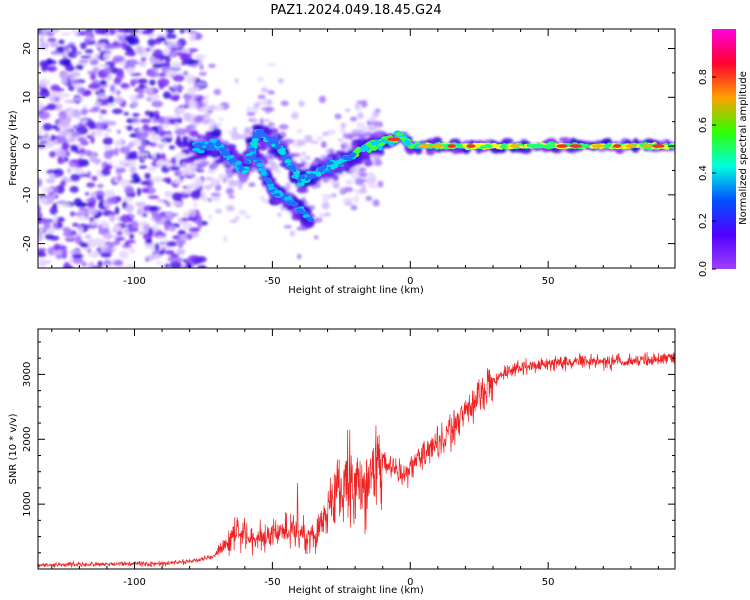 The image size is (750, 600). What do you see at coordinates (548, 582) in the screenshot?
I see `snr-x-tick-label: 50` at bounding box center [548, 582].